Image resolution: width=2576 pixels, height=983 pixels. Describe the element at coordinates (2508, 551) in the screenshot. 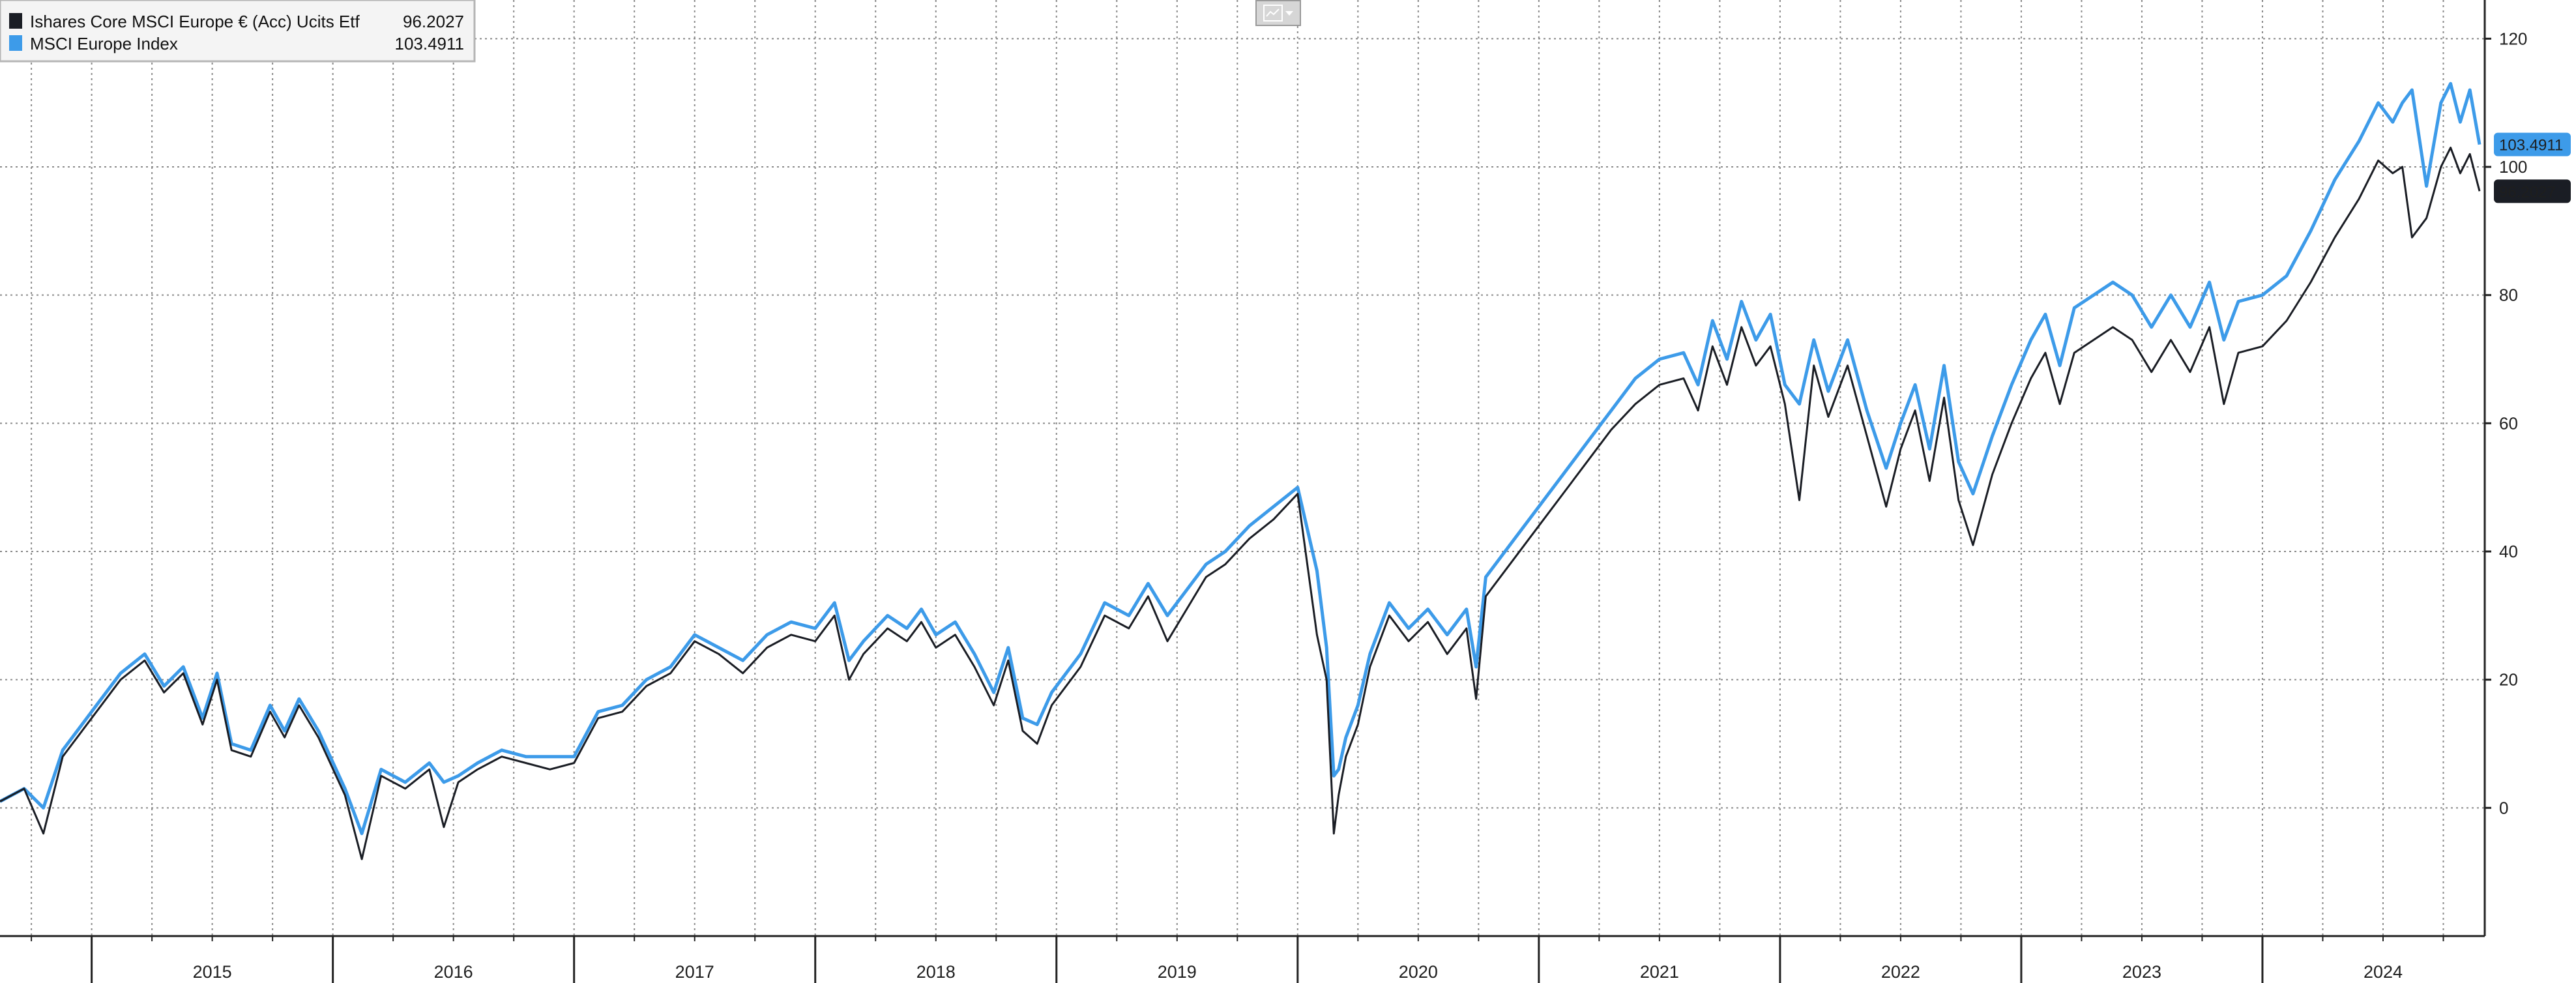

I see `y-tick-label: 40` at that location.